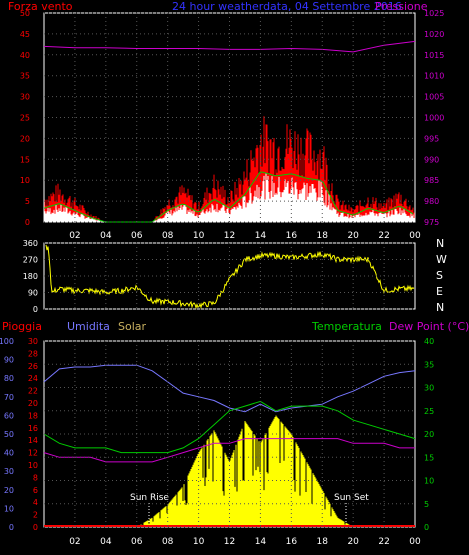 The height and width of the screenshot is (555, 469). Describe the element at coordinates (25, 97) in the screenshot. I see `wind-tick-label: 30` at that location.